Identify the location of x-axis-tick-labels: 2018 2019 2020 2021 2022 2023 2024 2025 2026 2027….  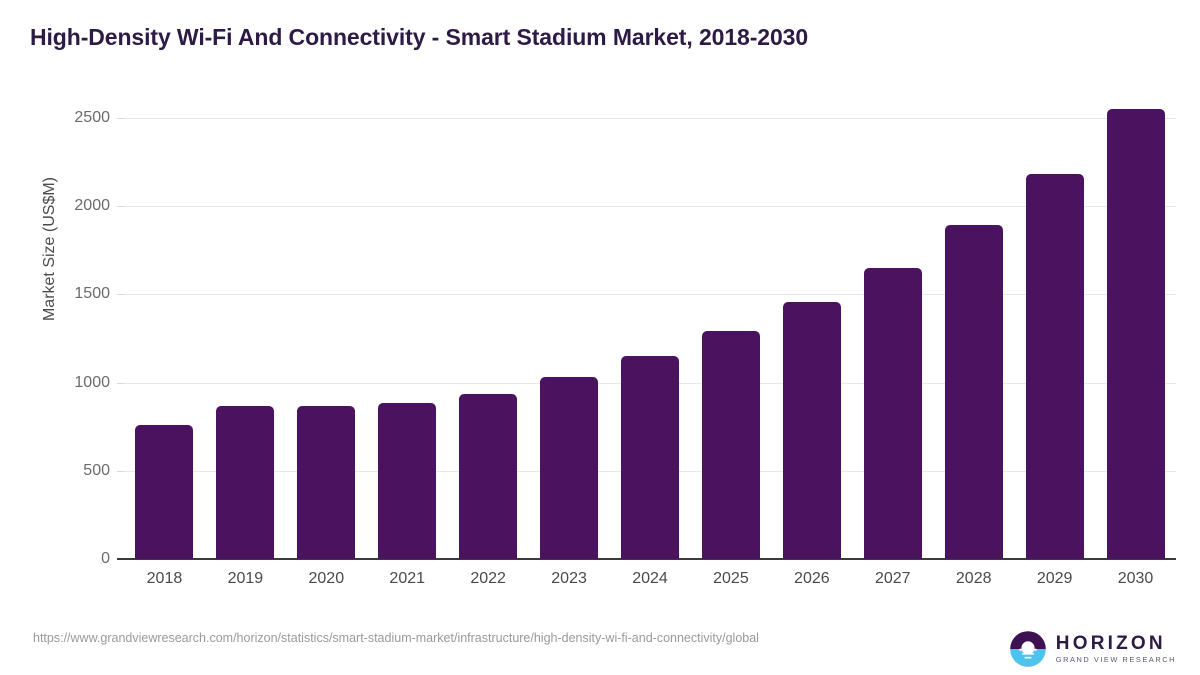
(650, 585).